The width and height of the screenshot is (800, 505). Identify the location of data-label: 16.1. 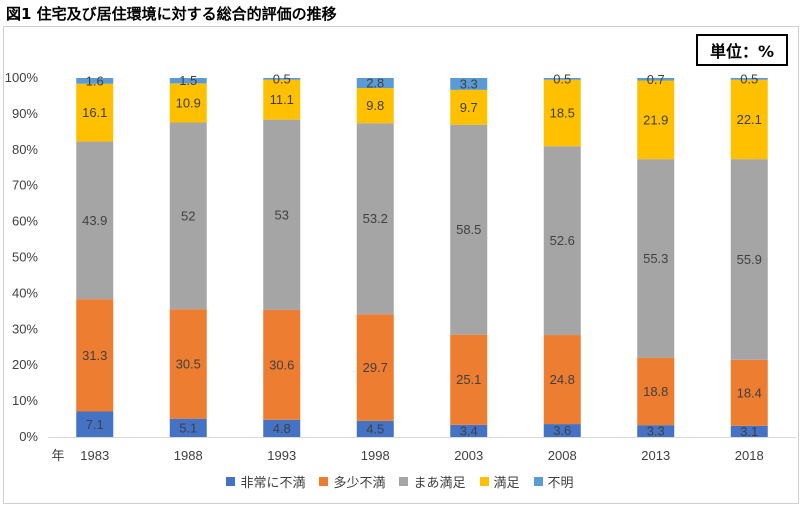
(94, 112).